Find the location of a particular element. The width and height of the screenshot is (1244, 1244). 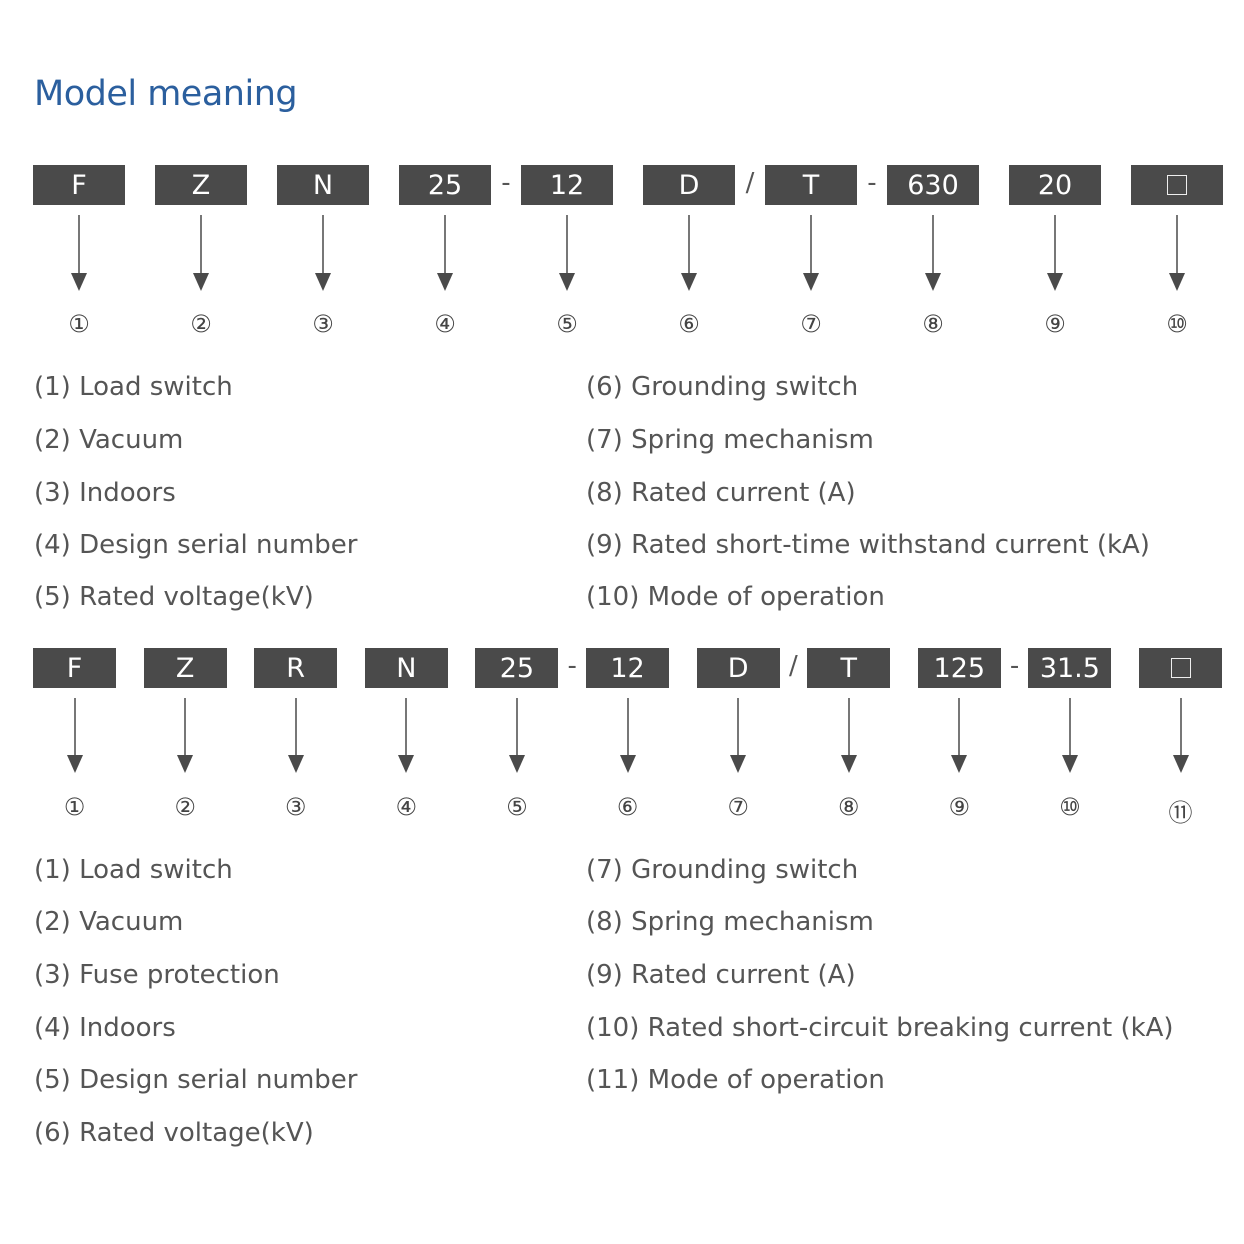

code-box: 20 is located at coordinates (1055, 185).